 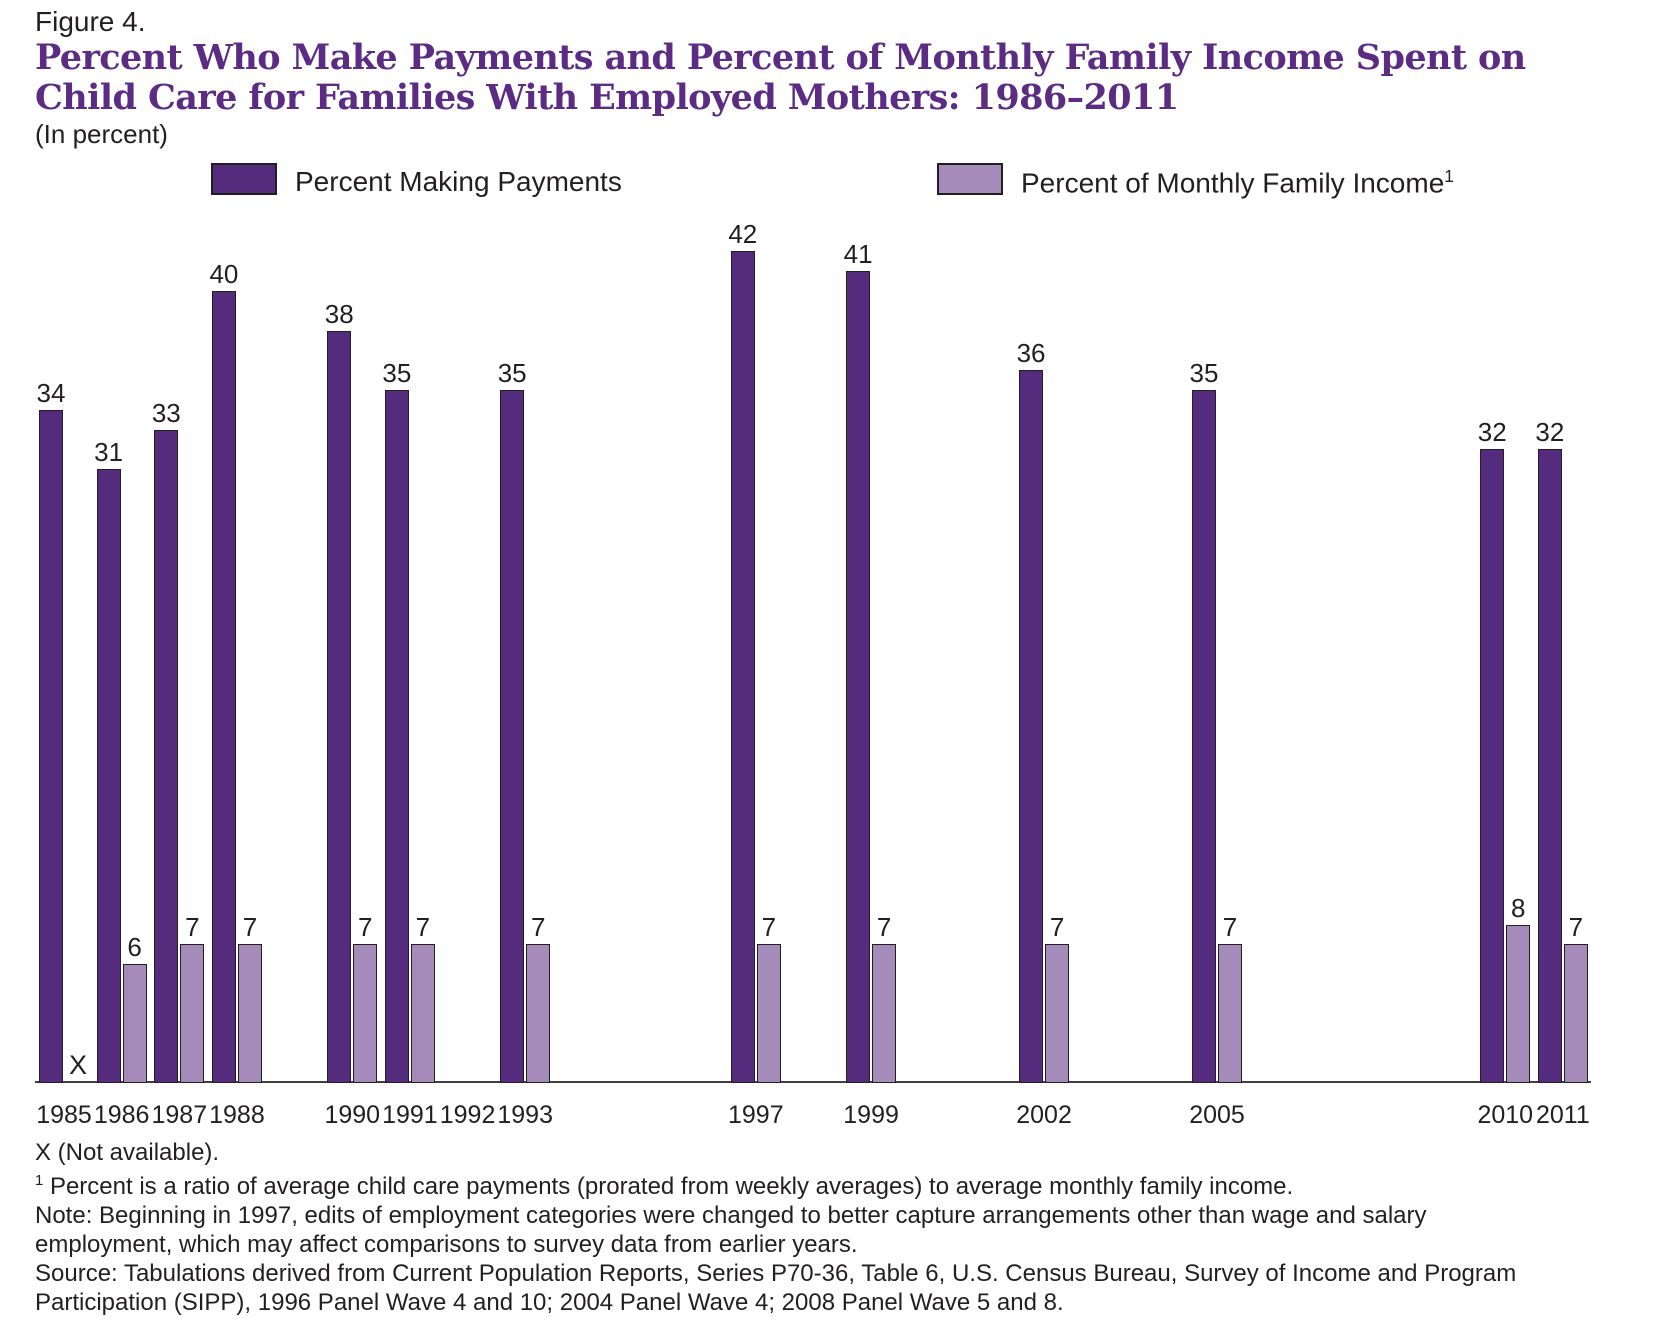 I want to click on bar-label-payments-1988: 40, so click(x=224, y=274).